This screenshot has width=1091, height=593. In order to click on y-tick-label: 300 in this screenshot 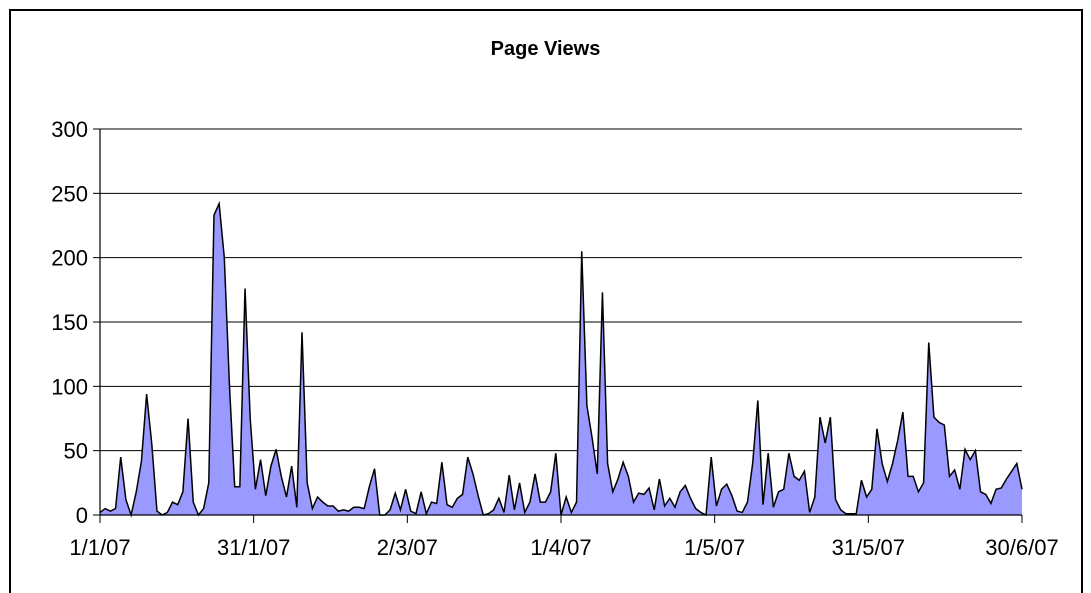, I will do `click(69, 129)`.